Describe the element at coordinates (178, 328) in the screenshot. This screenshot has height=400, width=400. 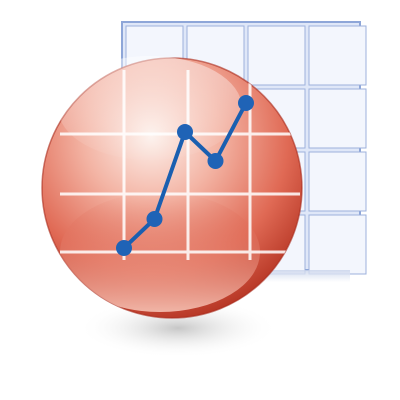
I see `sphere-shadow` at that location.